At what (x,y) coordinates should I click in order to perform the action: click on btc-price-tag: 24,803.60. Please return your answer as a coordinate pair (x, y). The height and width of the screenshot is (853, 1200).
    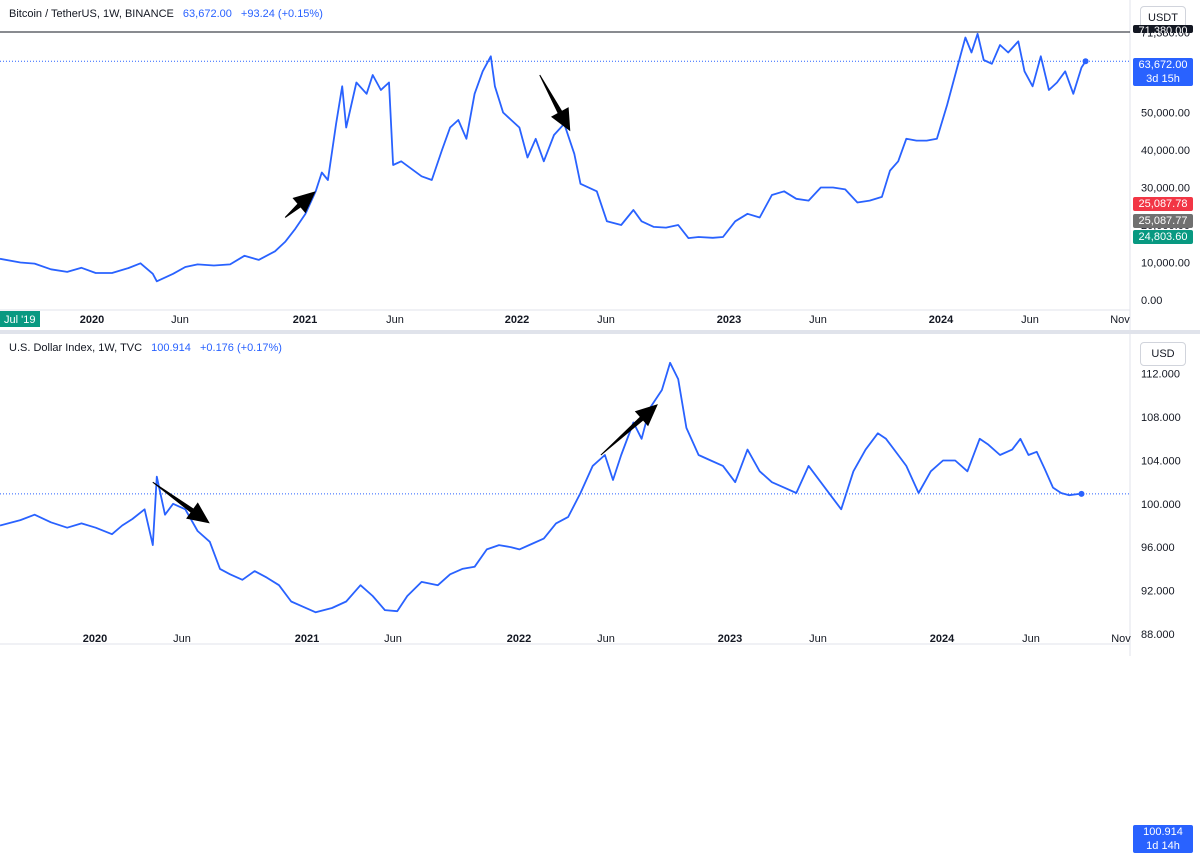
    Looking at the image, I should click on (1163, 237).